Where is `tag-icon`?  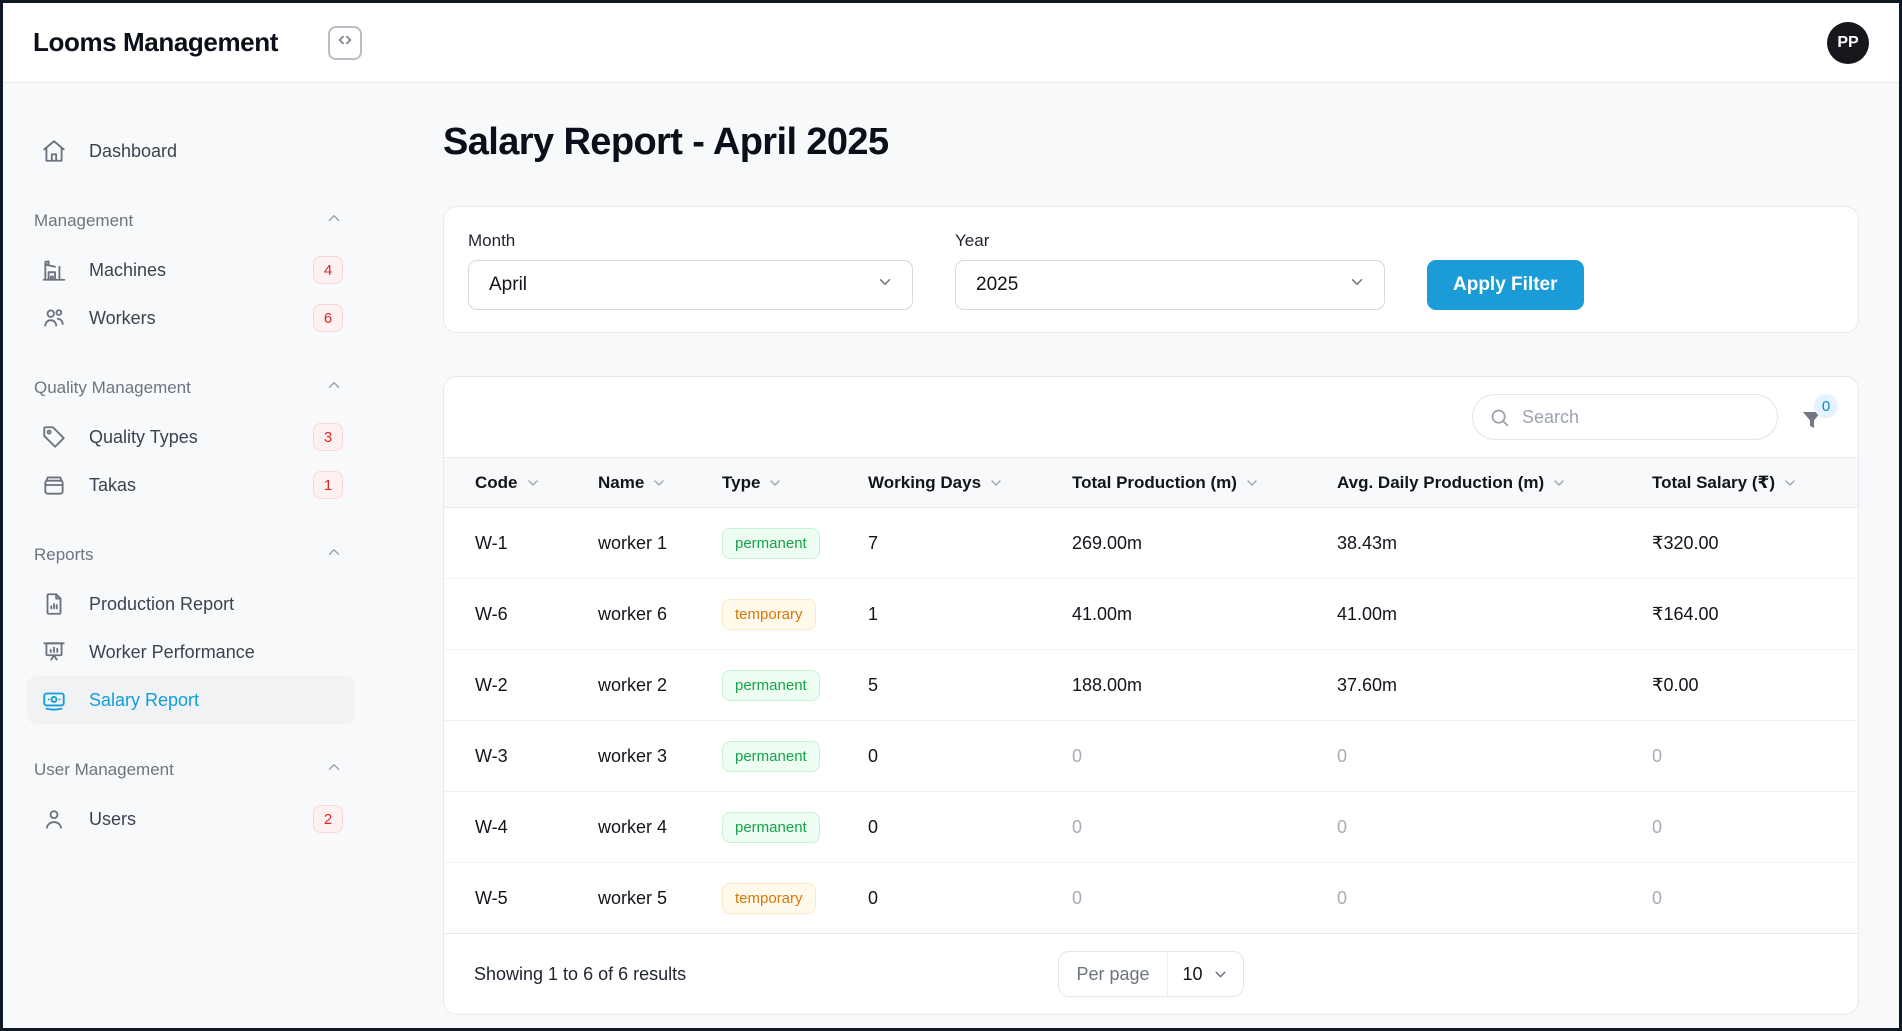
tag-icon is located at coordinates (54, 437).